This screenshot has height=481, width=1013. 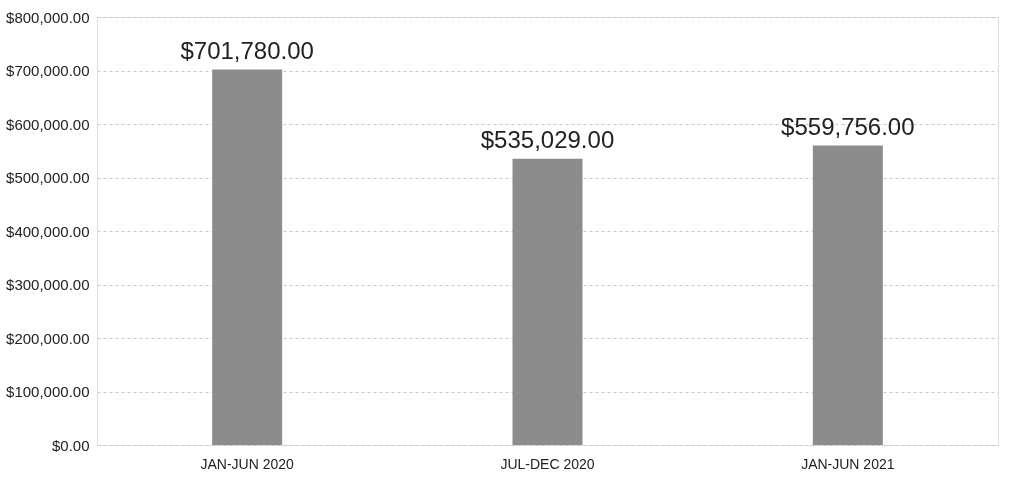 I want to click on x-tick-label: JUL-DEC 2020, so click(x=547, y=463).